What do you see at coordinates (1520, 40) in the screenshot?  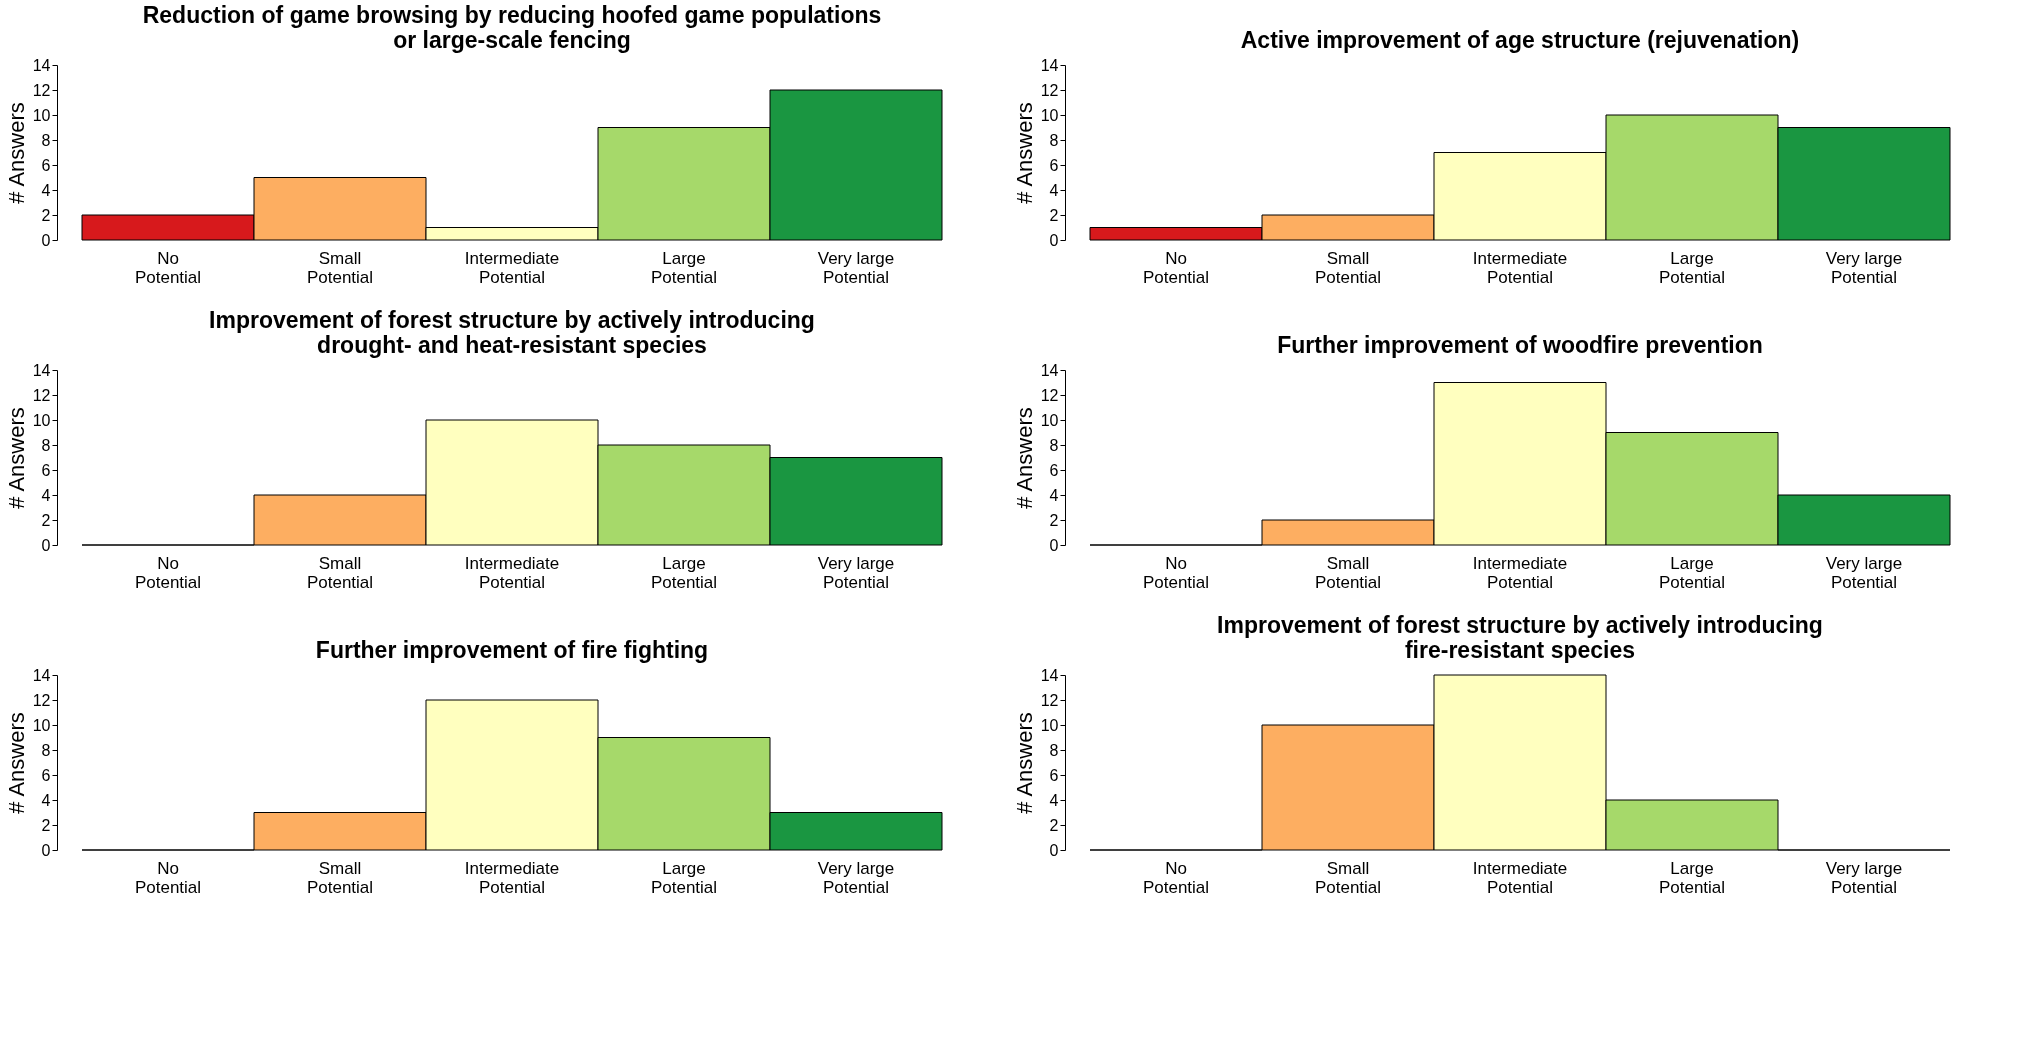 I see `chart-title: Active improvement of age structure (rejuvenation)` at bounding box center [1520, 40].